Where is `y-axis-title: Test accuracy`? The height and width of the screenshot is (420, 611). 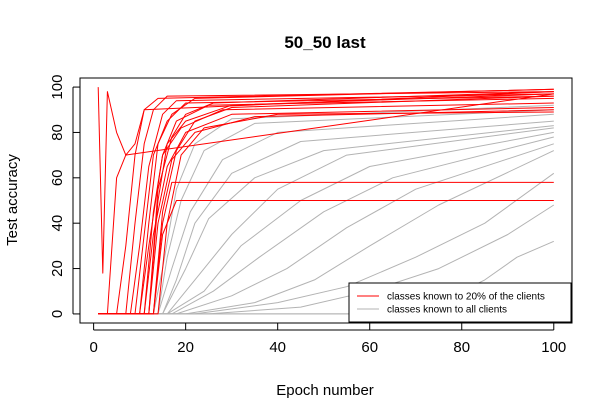 y-axis-title: Test accuracy is located at coordinates (12, 200).